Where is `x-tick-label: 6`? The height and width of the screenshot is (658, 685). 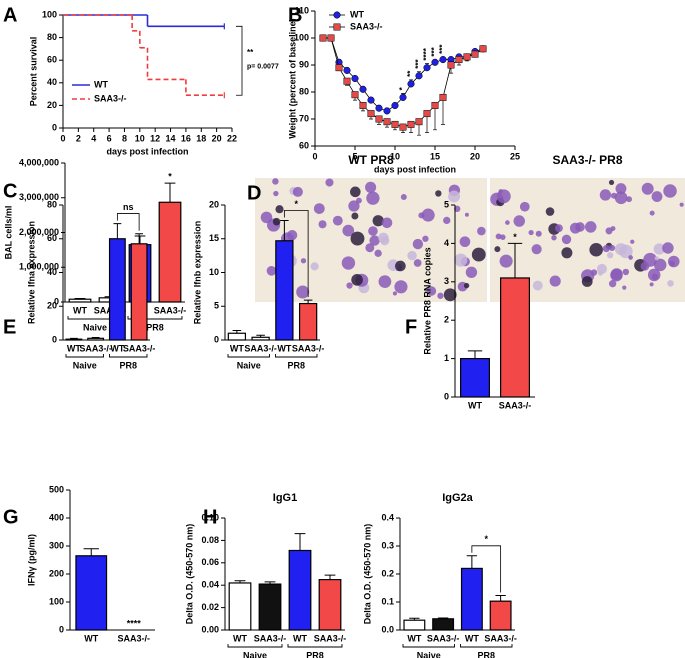
x-tick-label: 6 is located at coordinates (109, 138).